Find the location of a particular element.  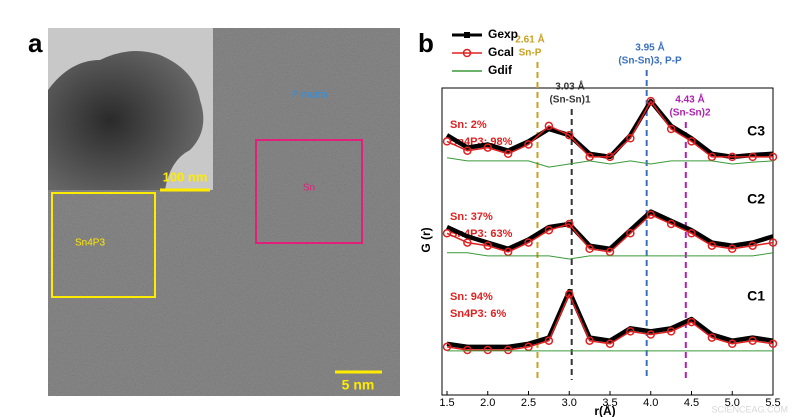

x-tick-label: 4.0 is located at coordinates (650, 403).